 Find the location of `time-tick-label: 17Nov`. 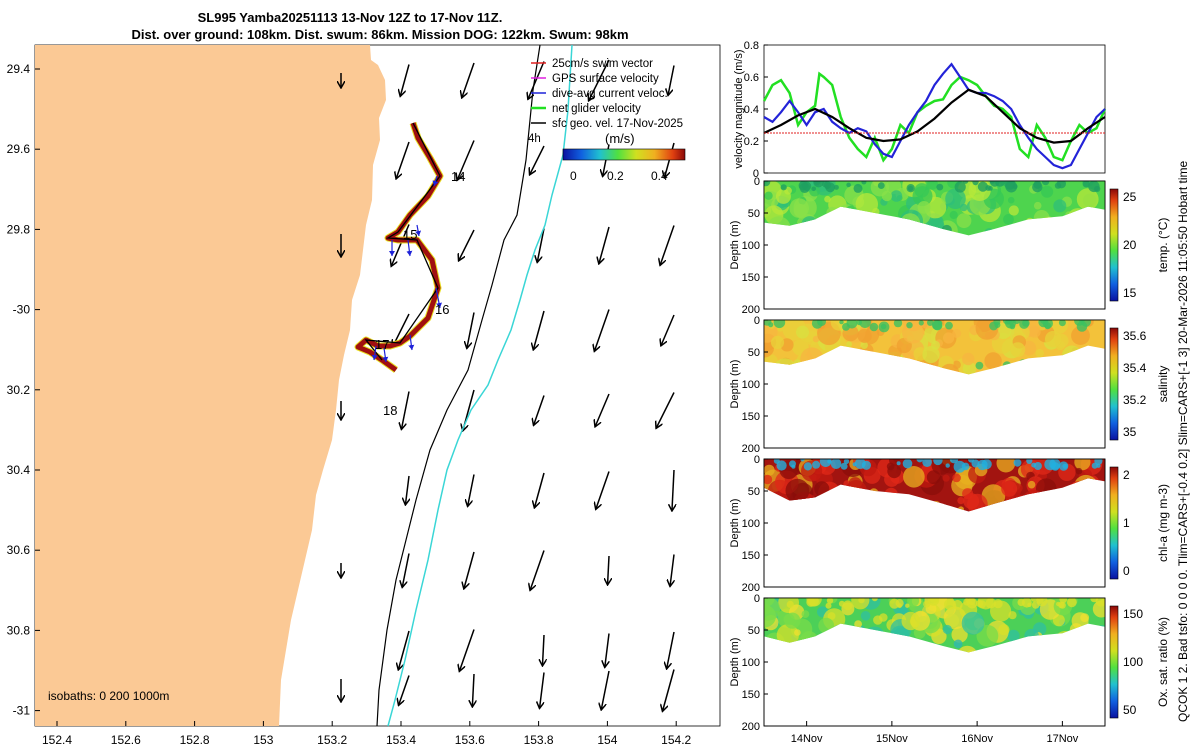

time-tick-label: 17Nov is located at coordinates (1062, 739).